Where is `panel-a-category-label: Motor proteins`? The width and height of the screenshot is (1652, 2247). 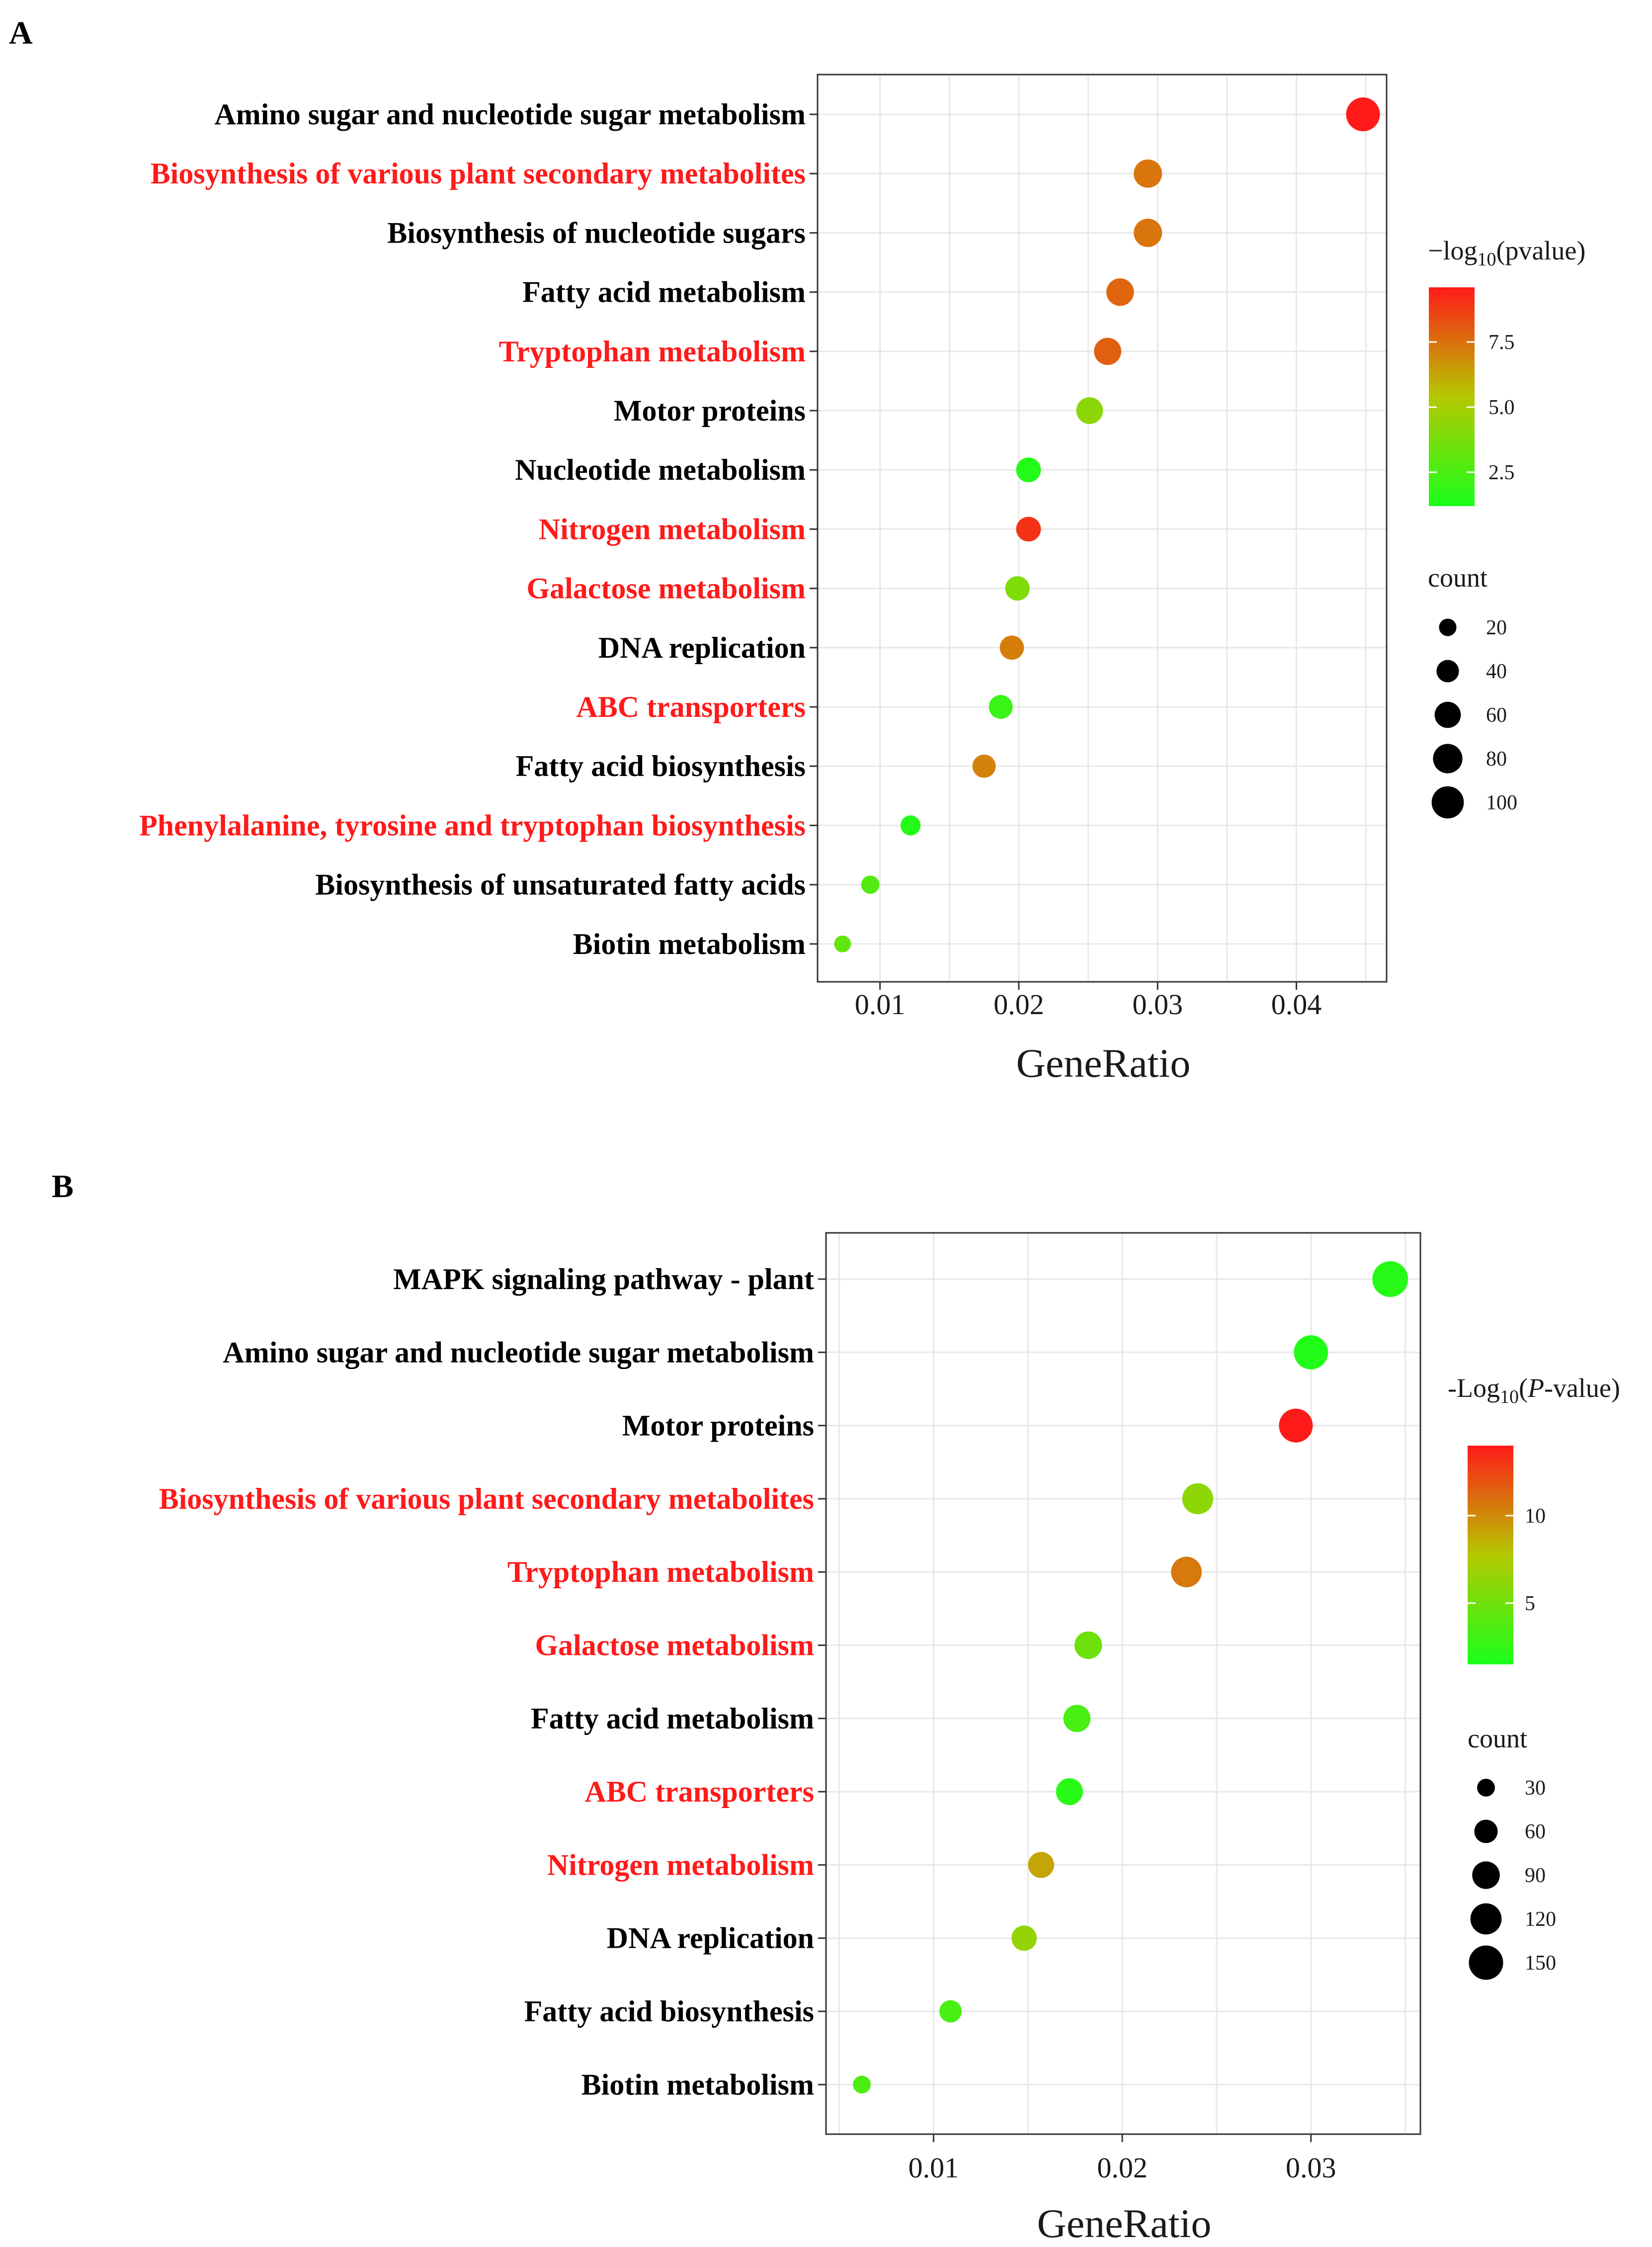 panel-a-category-label: Motor proteins is located at coordinates (710, 410).